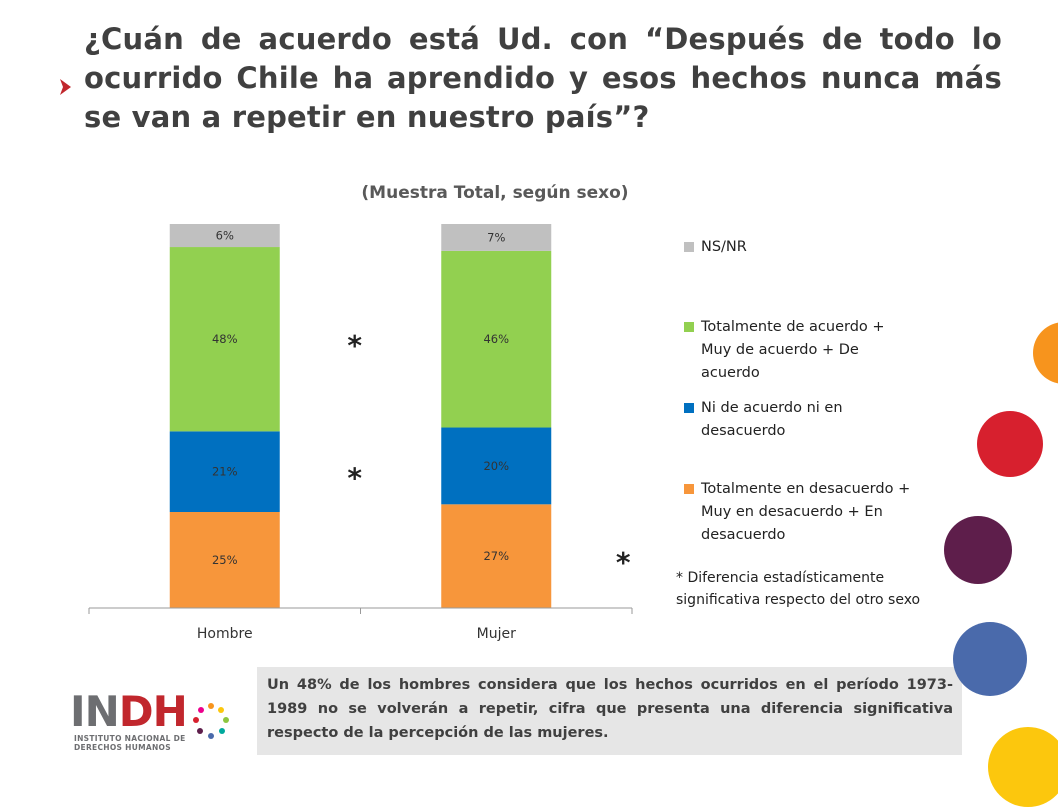  What do you see at coordinates (816, 247) in the screenshot?
I see `legend-label-nsnr: NS/NR` at bounding box center [816, 247].